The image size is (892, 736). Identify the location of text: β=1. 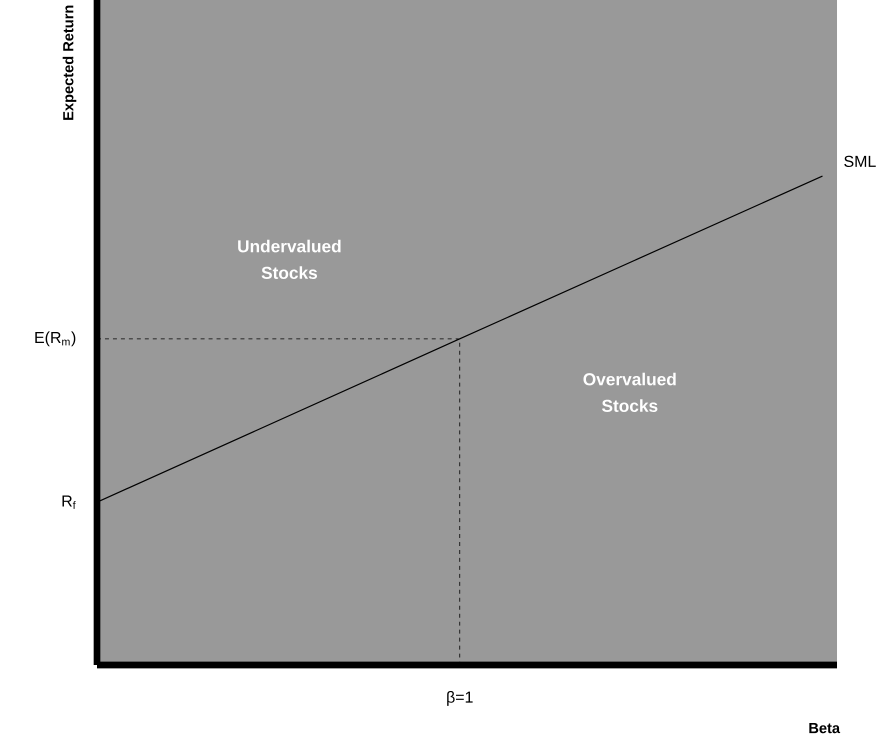
(460, 698).